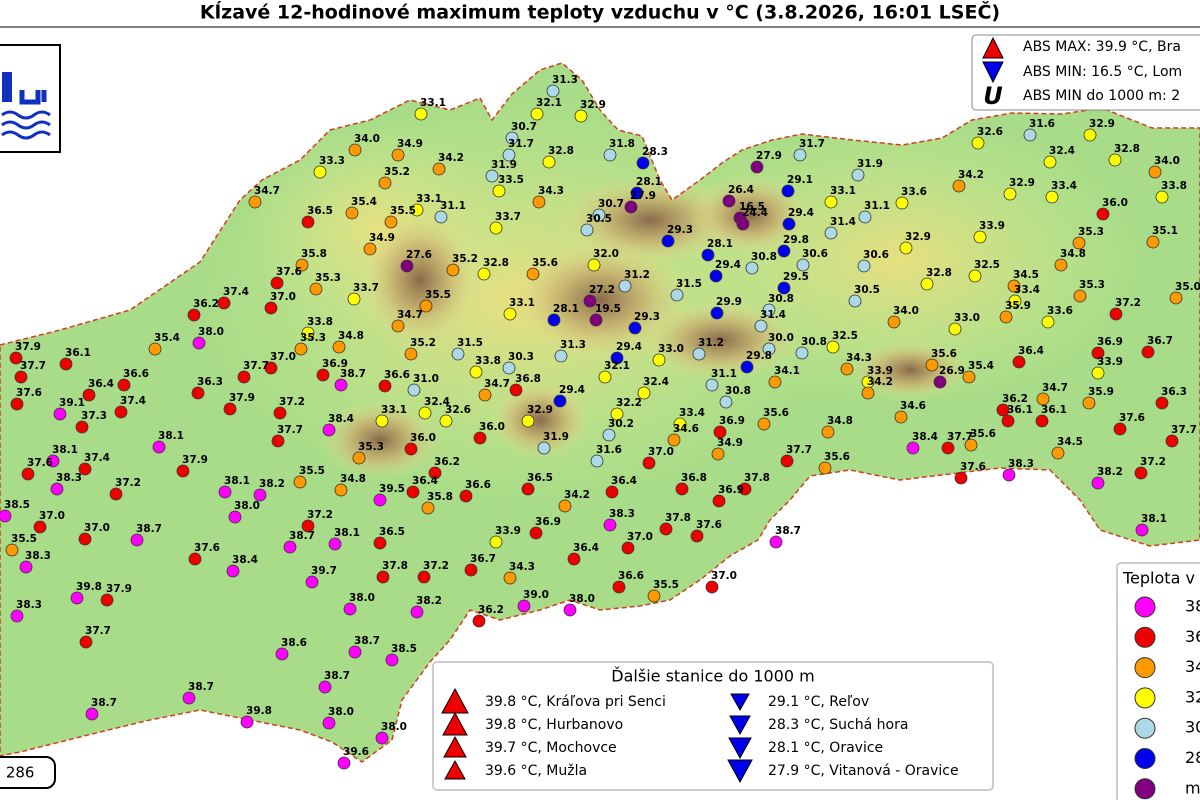  What do you see at coordinates (1174, 186) in the screenshot?
I see `station-label: 33.8` at bounding box center [1174, 186].